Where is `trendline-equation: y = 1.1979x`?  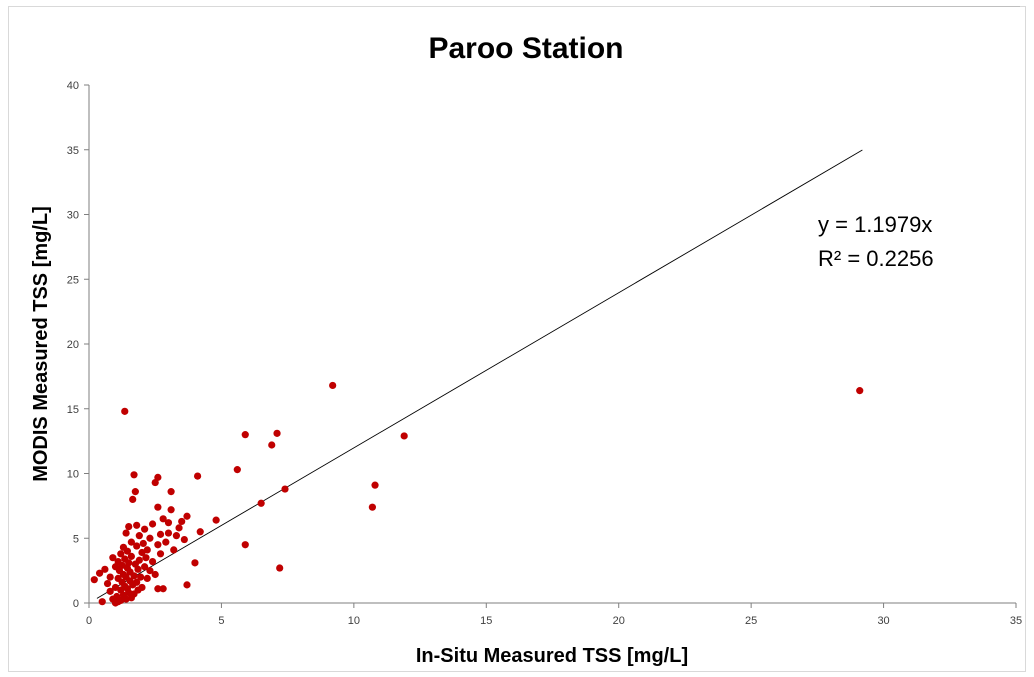 trendline-equation: y = 1.1979x is located at coordinates (875, 224).